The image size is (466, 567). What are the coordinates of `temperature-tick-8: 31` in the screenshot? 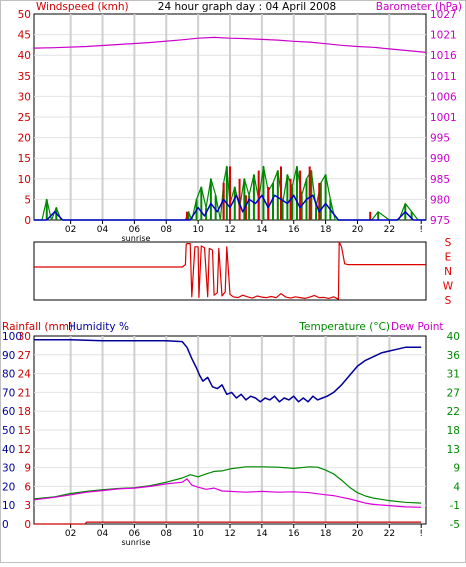 It's located at (453, 375).